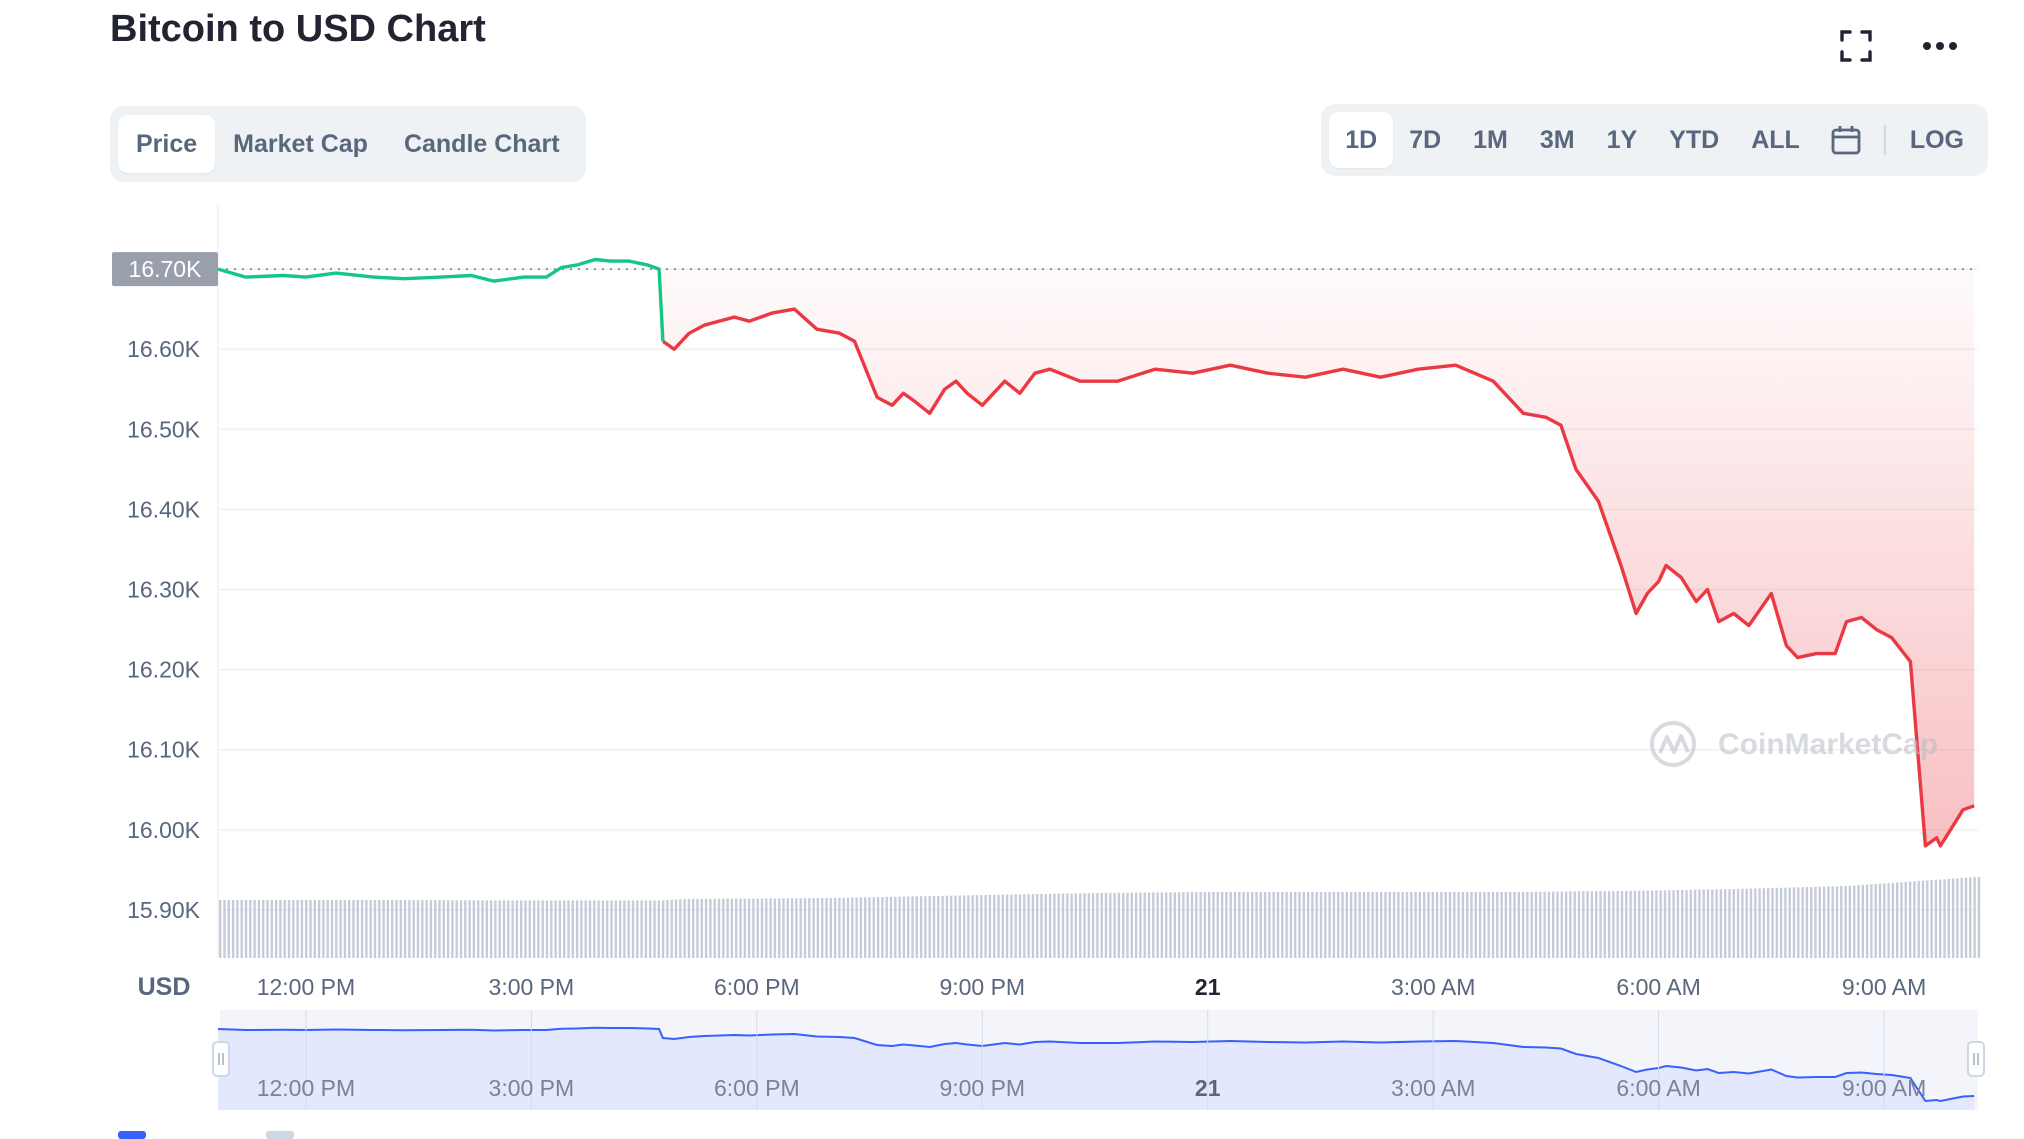 The image size is (2024, 1139). I want to click on tab-market-cap: Market Cap, so click(300, 143).